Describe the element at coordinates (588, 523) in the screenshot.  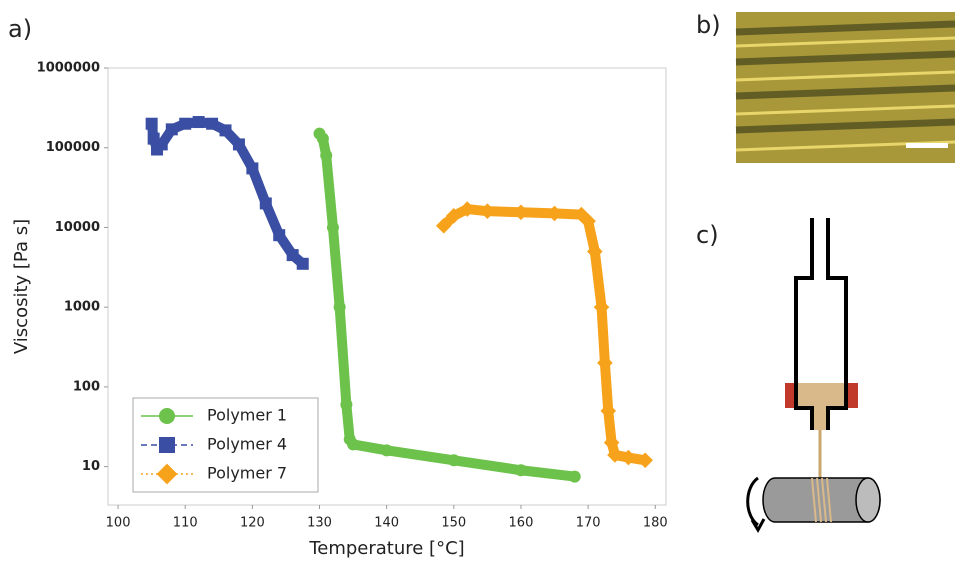
I see `x-tick-label: 170` at that location.